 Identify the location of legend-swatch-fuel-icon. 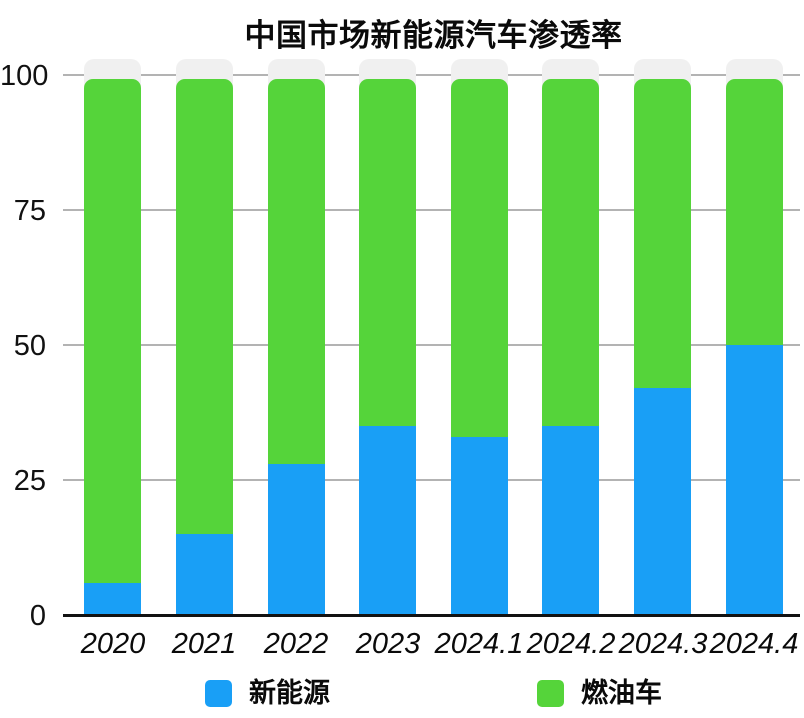
(550, 693).